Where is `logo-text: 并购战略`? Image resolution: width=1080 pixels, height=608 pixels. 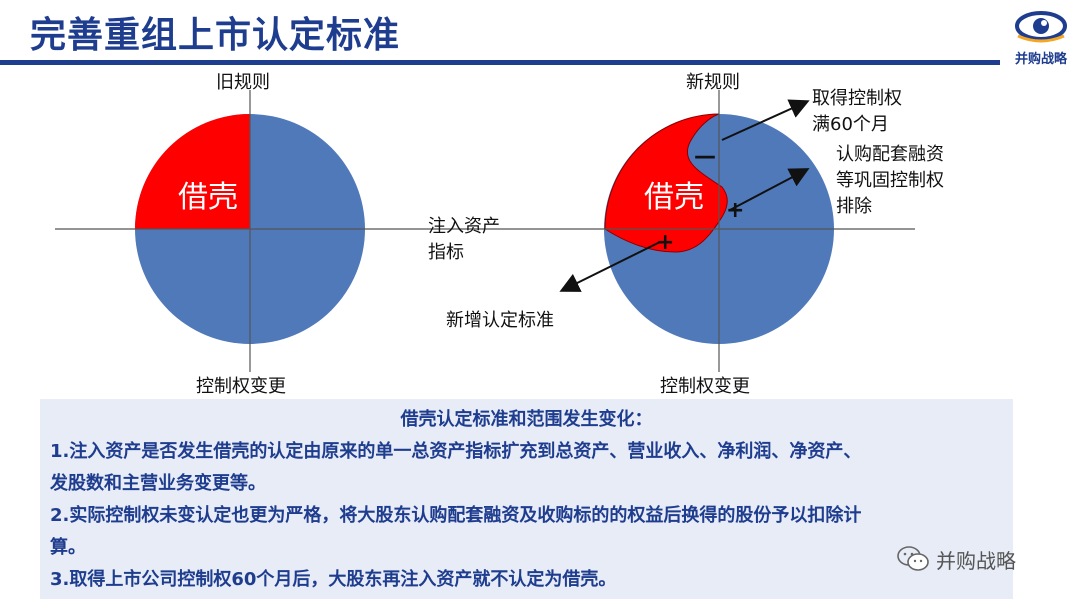 logo-text: 并购战略 is located at coordinates (1040, 59).